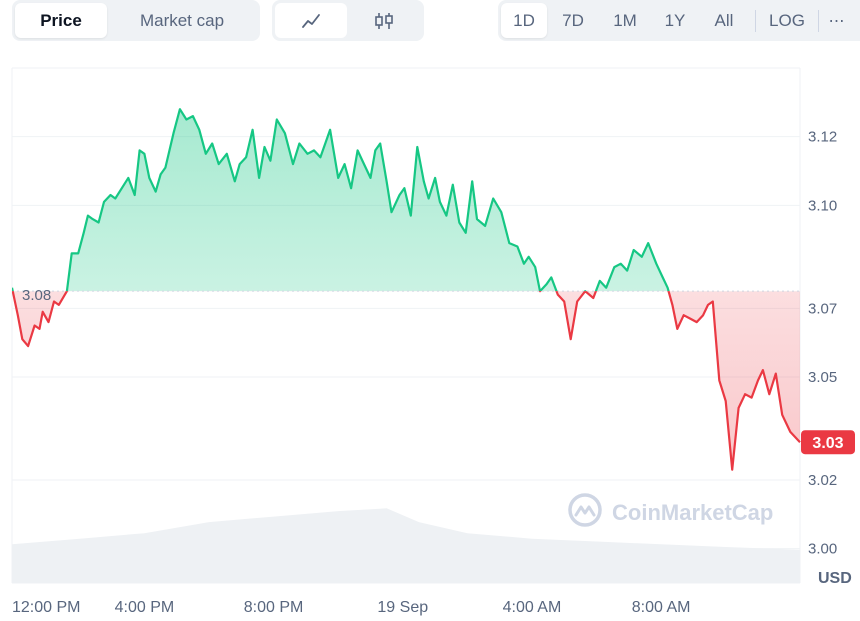 Image resolution: width=860 pixels, height=621 pixels. I want to click on line-chart-button, so click(311, 20).